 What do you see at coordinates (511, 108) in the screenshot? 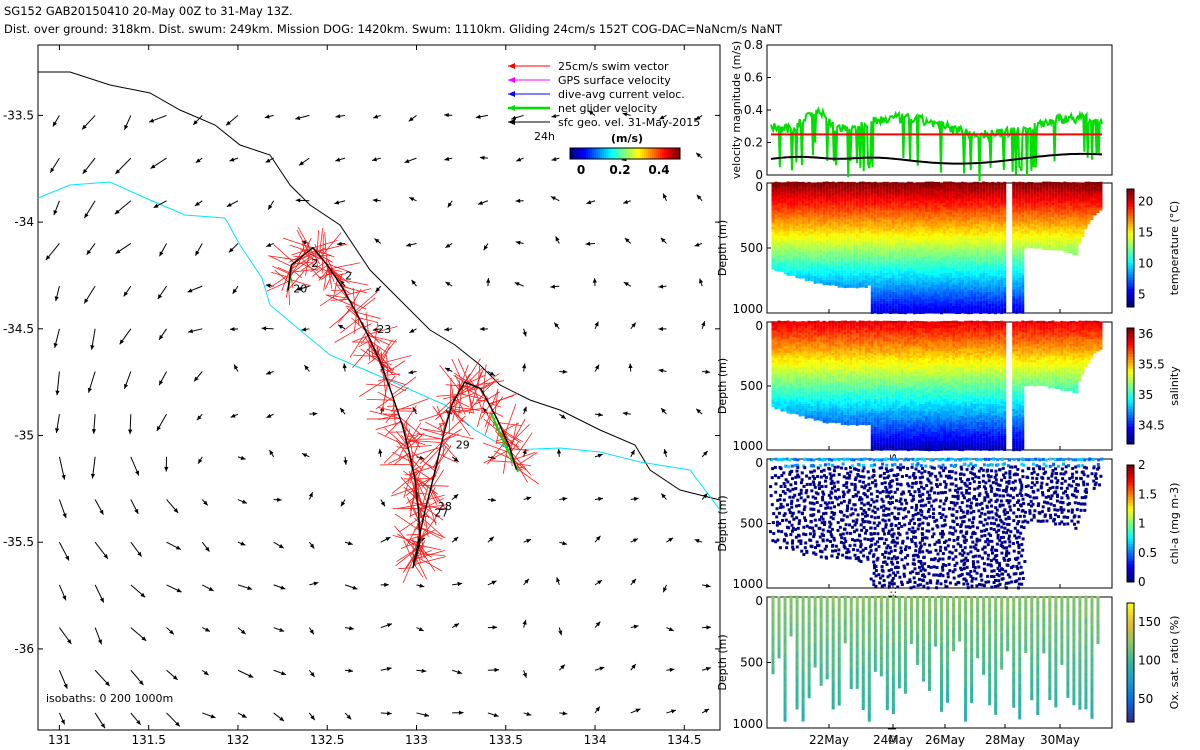
I see `legend-arrowhead` at bounding box center [511, 108].